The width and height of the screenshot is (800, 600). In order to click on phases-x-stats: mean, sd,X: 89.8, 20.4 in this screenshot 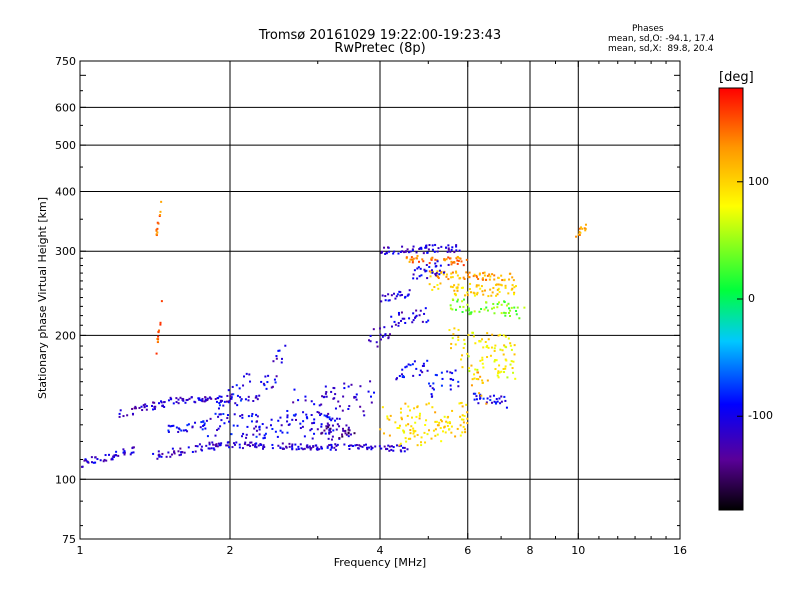, I will do `click(661, 49)`.